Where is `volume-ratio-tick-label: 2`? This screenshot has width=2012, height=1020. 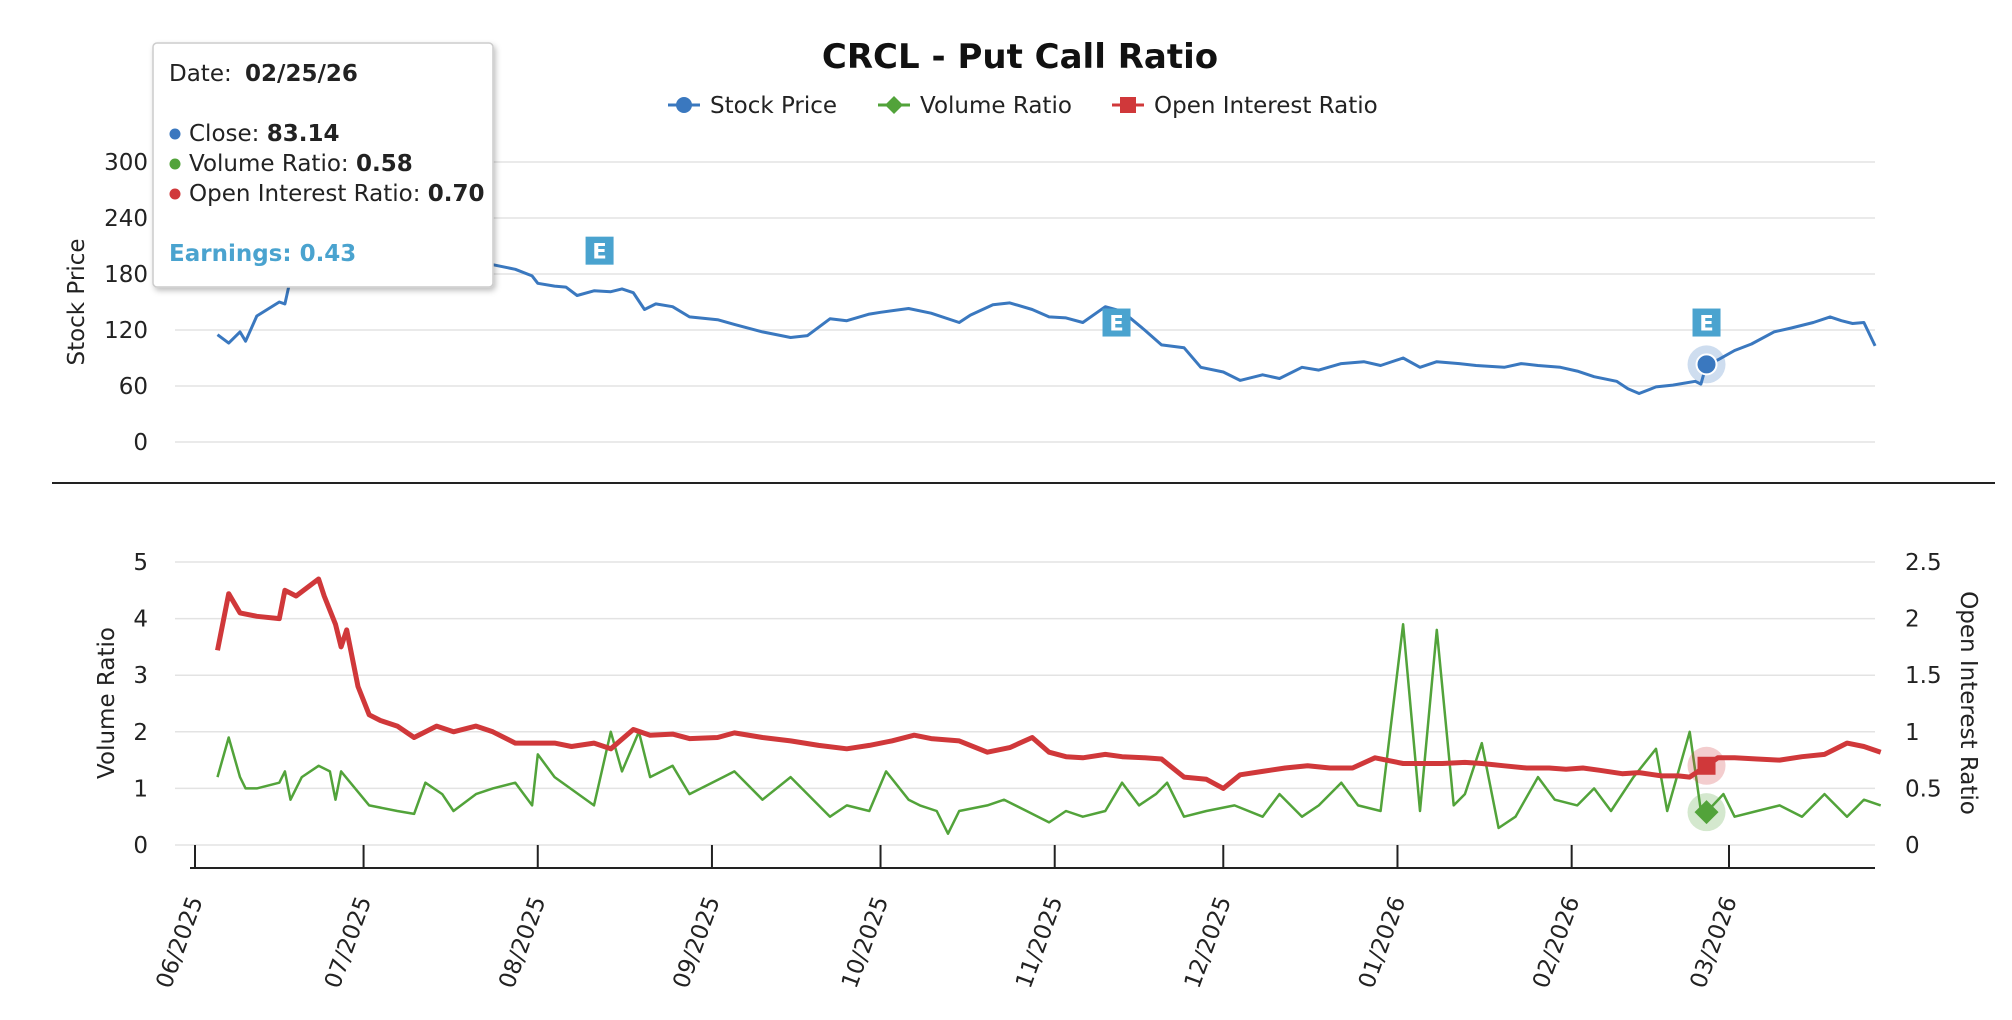 volume-ratio-tick-label: 2 is located at coordinates (140, 733).